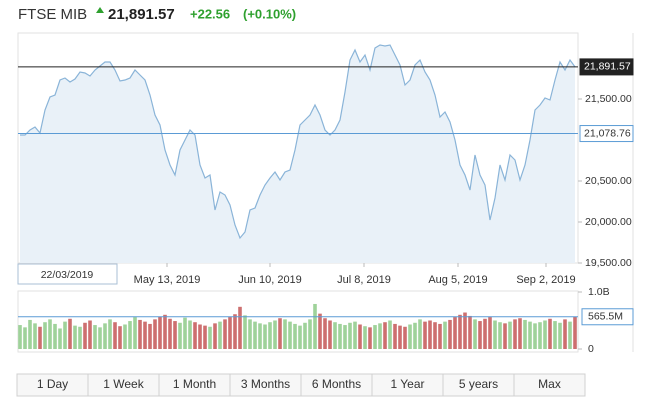  I want to click on reference-label-box, so click(606, 67).